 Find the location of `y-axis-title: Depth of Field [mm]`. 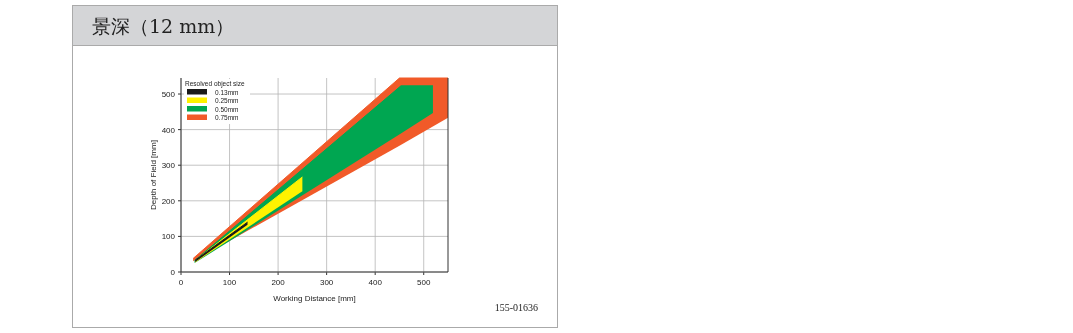

y-axis-title: Depth of Field [mm] is located at coordinates (153, 175).